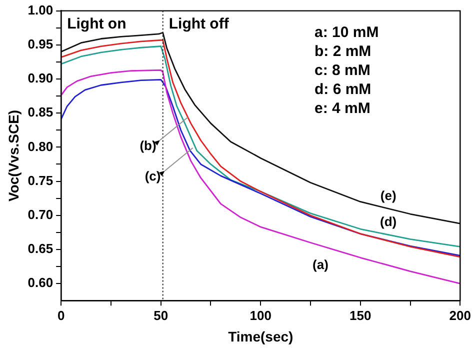 The height and width of the screenshot is (350, 474). What do you see at coordinates (361, 315) in the screenshot?
I see `x-tick-label: 150` at bounding box center [361, 315].